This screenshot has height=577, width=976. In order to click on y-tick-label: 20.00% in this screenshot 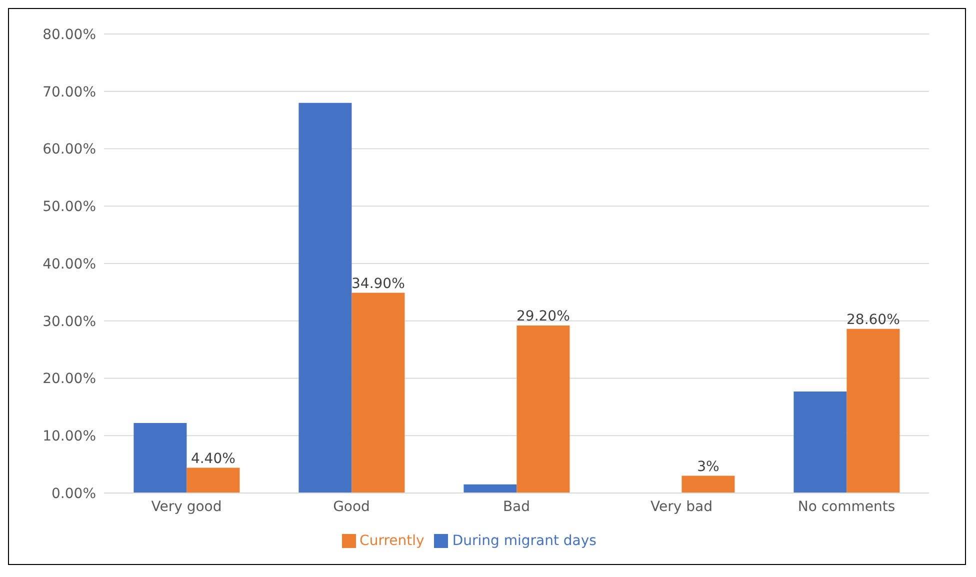, I will do `click(69, 379)`.